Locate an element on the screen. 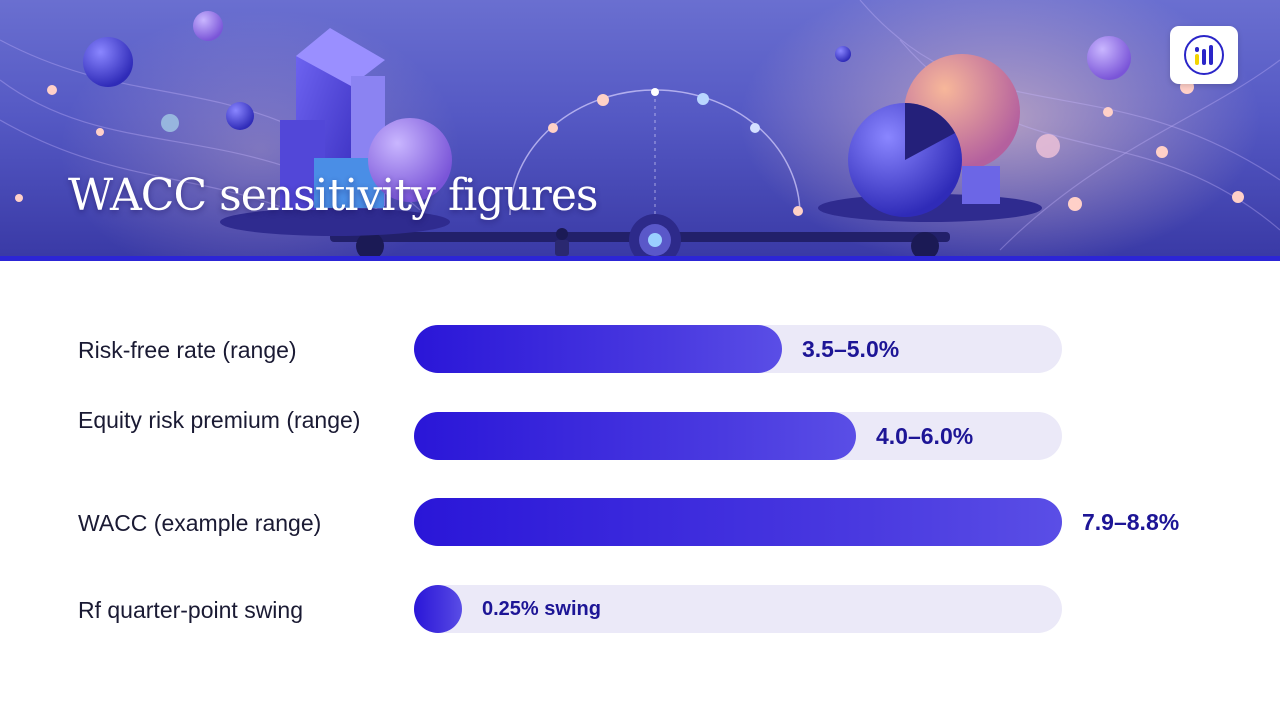 Image resolution: width=1280 pixels, height=720 pixels. category-label: Rf quarter-point swing is located at coordinates (190, 610).